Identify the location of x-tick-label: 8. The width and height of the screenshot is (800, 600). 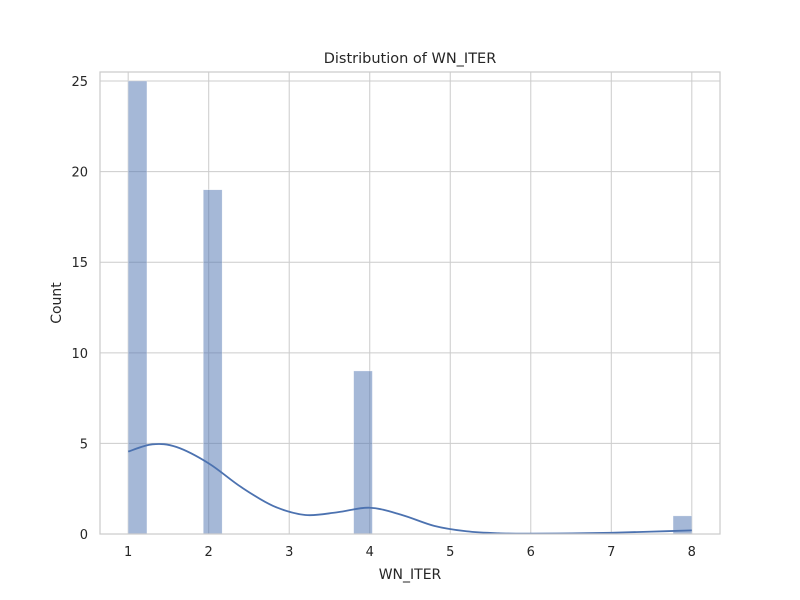
(692, 552).